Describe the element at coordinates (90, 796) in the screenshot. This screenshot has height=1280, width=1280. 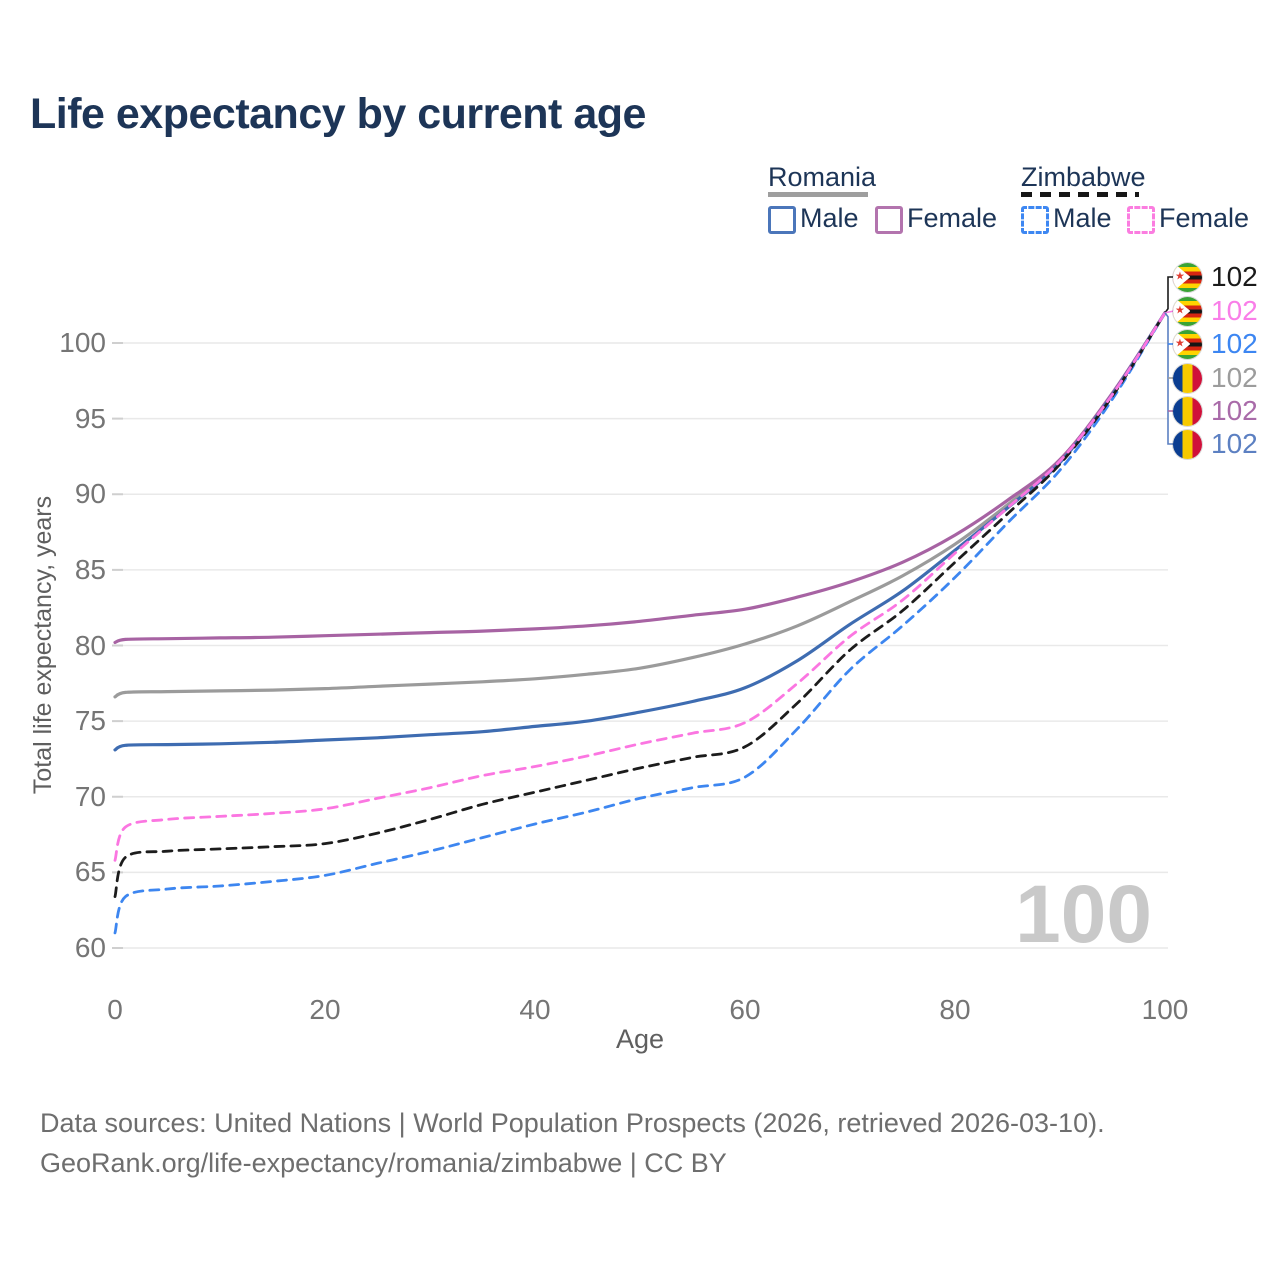
I see `y-tick-label-70: 70` at that location.